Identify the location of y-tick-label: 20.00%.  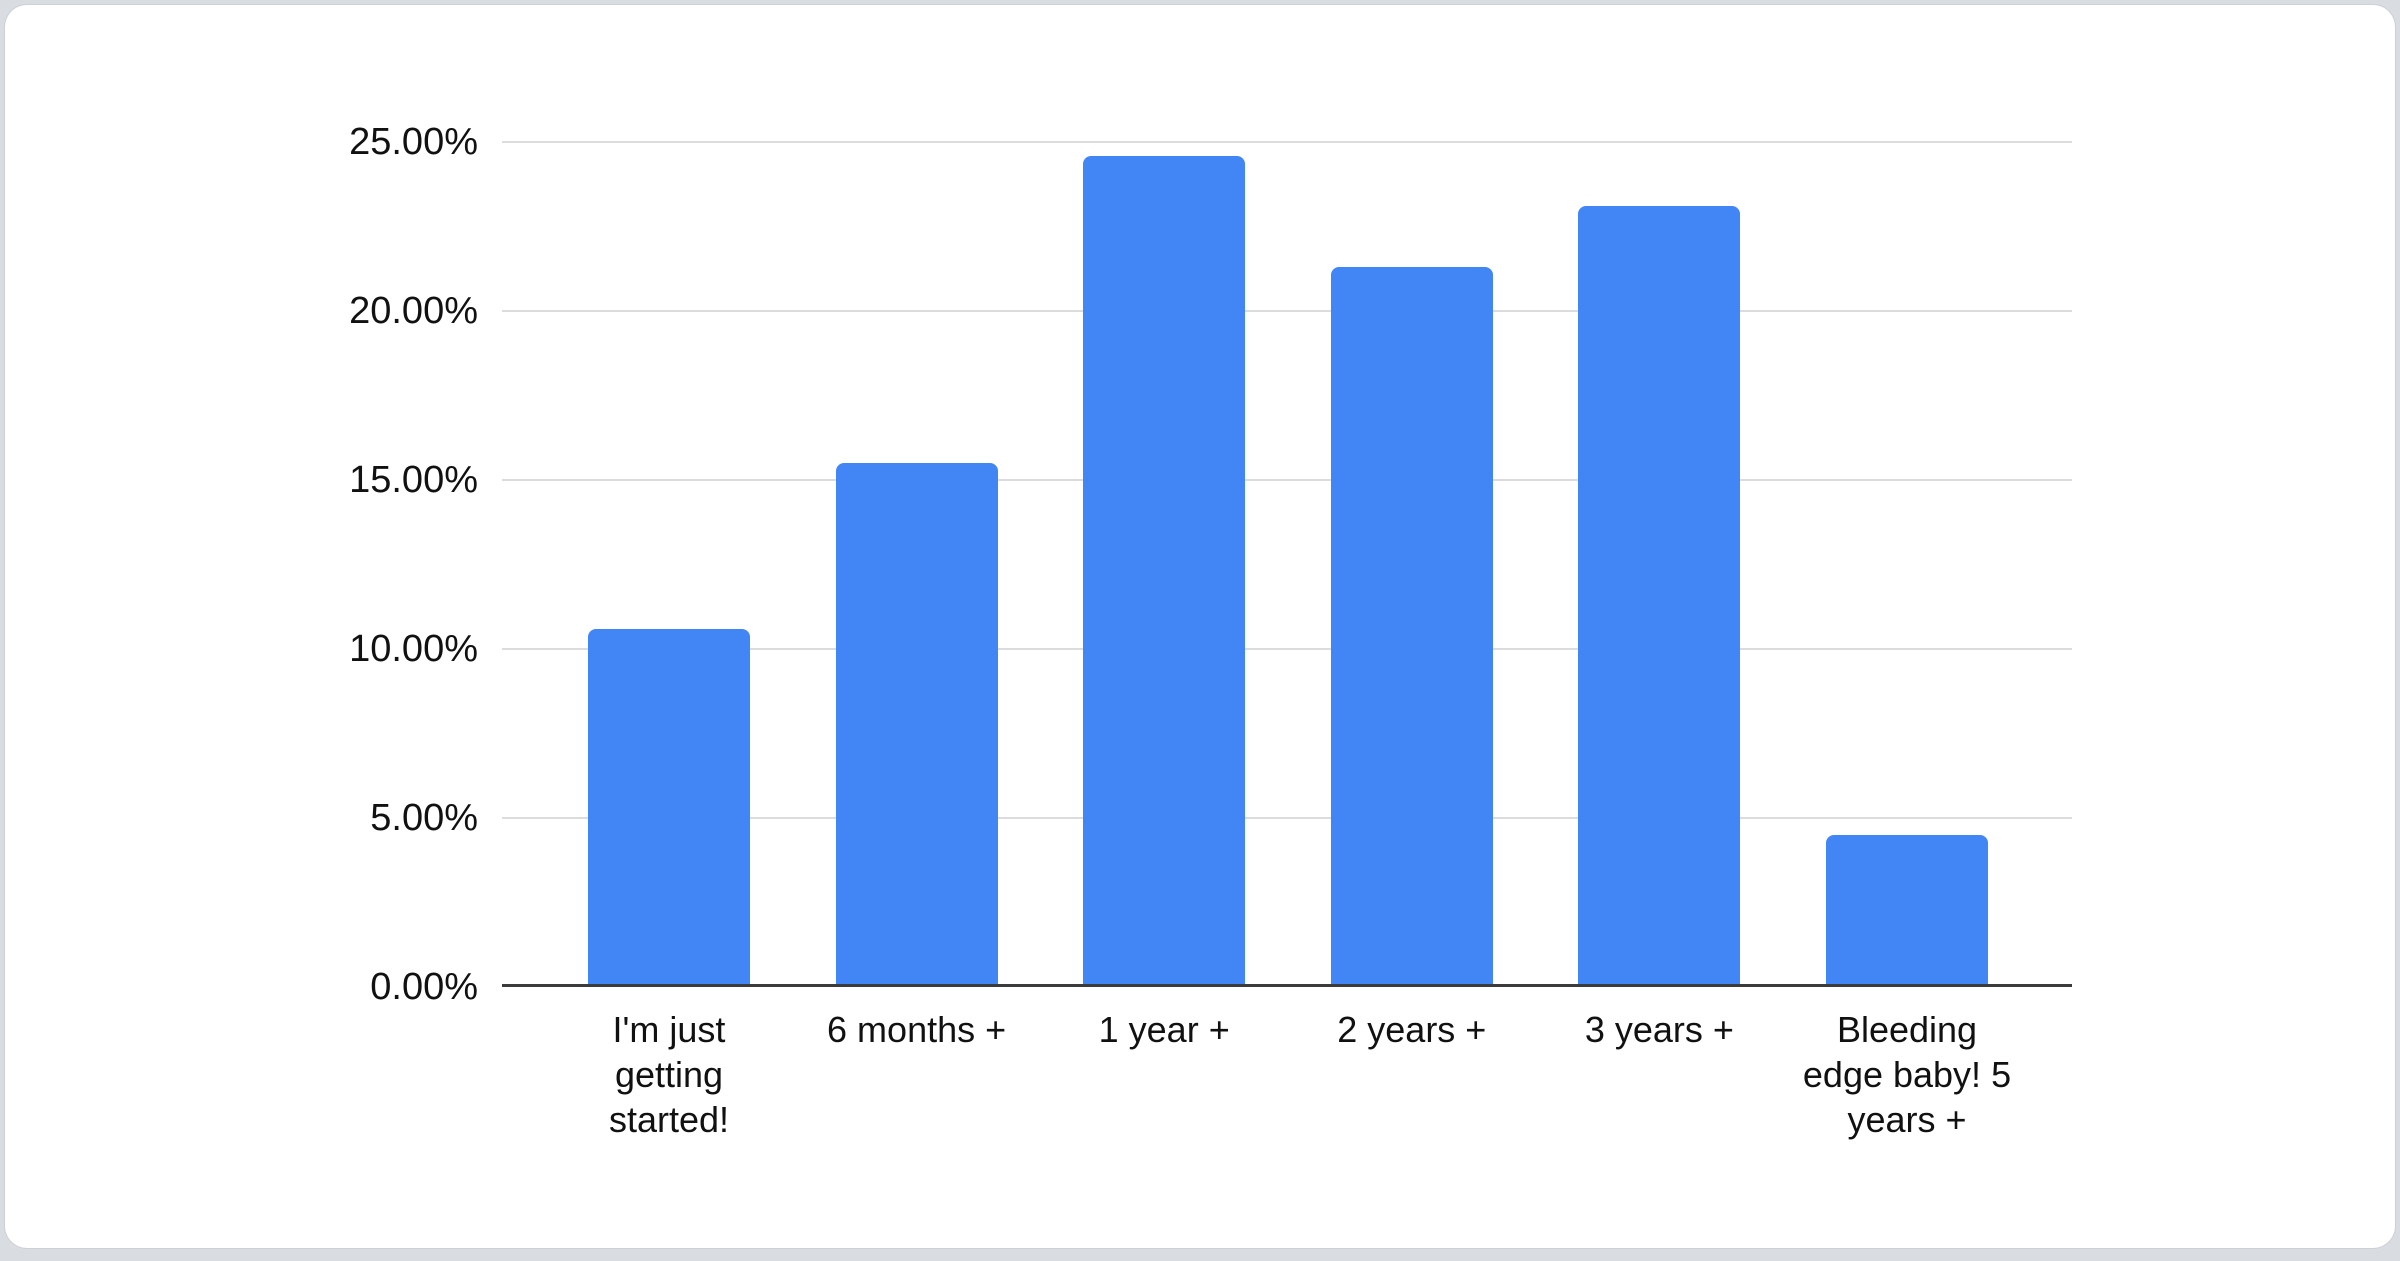
(241, 311).